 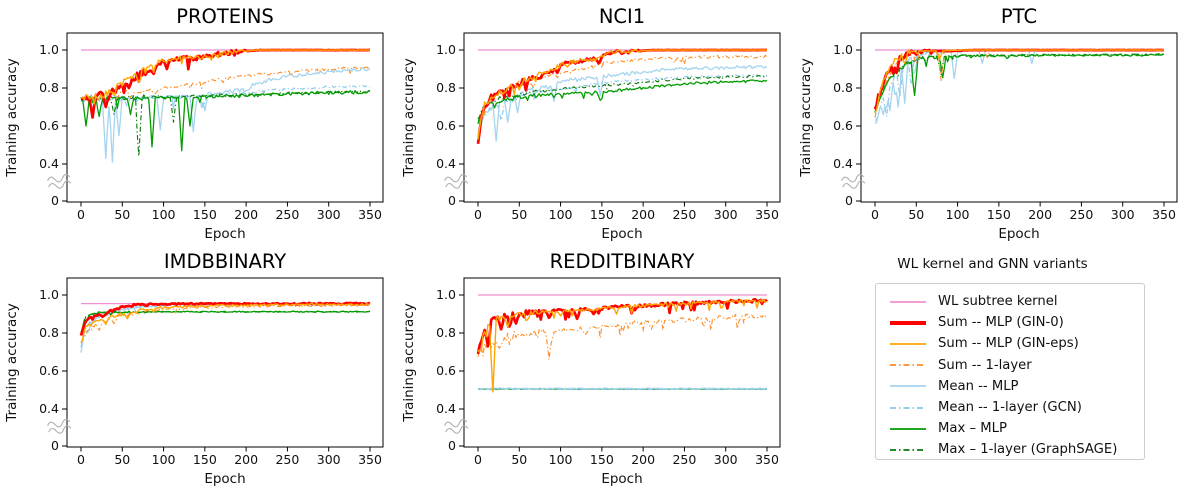 What do you see at coordinates (998, 302) in the screenshot?
I see `legend-label-wl: WL subtree kernel` at bounding box center [998, 302].